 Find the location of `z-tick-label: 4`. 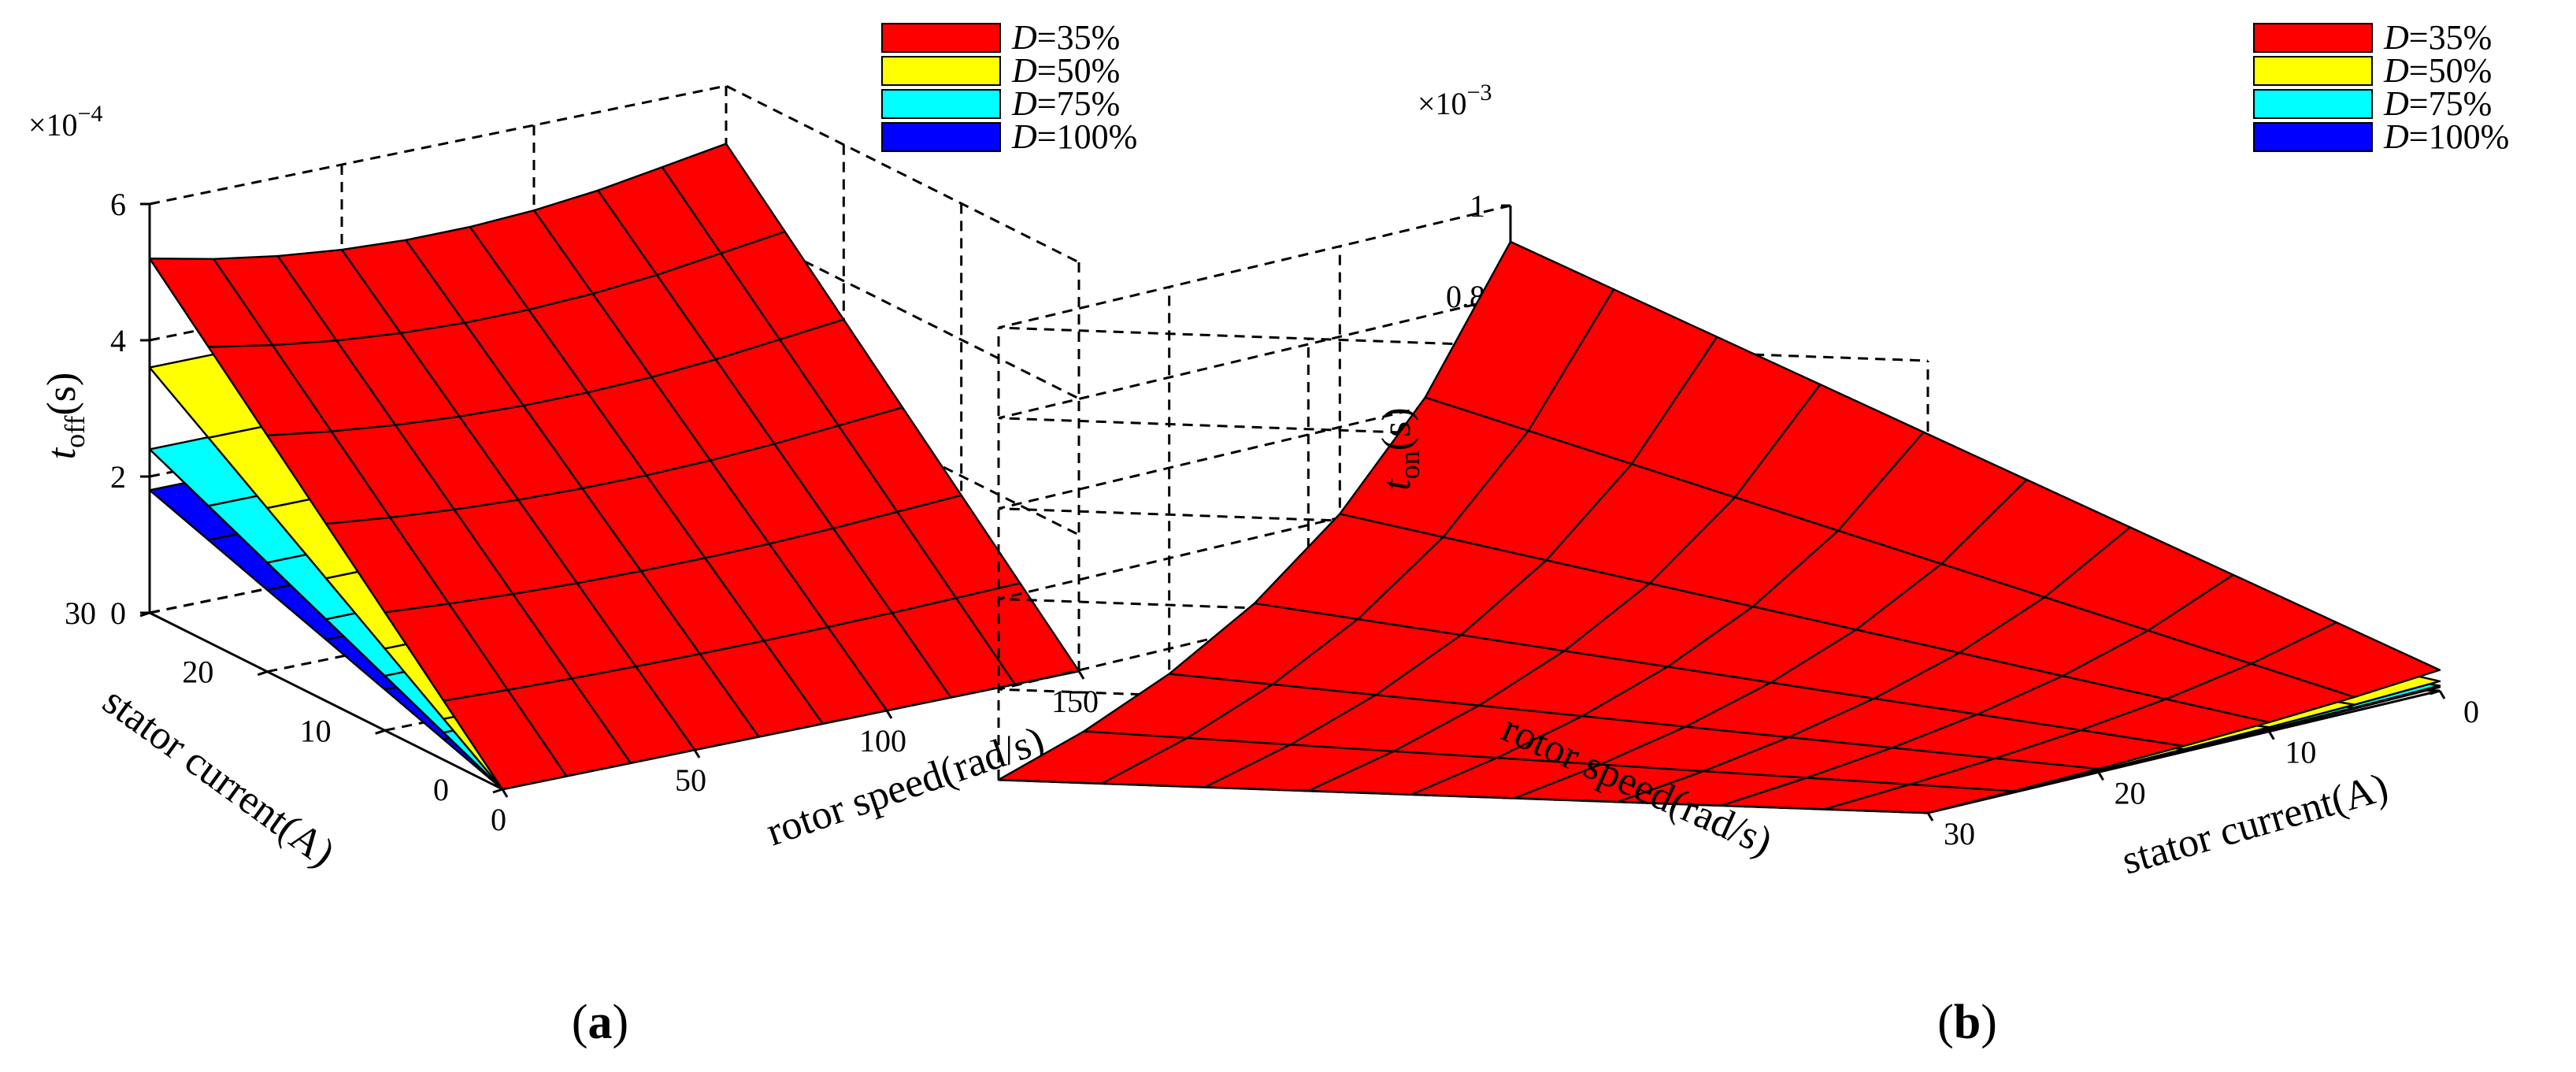

z-tick-label: 4 is located at coordinates (118, 340).